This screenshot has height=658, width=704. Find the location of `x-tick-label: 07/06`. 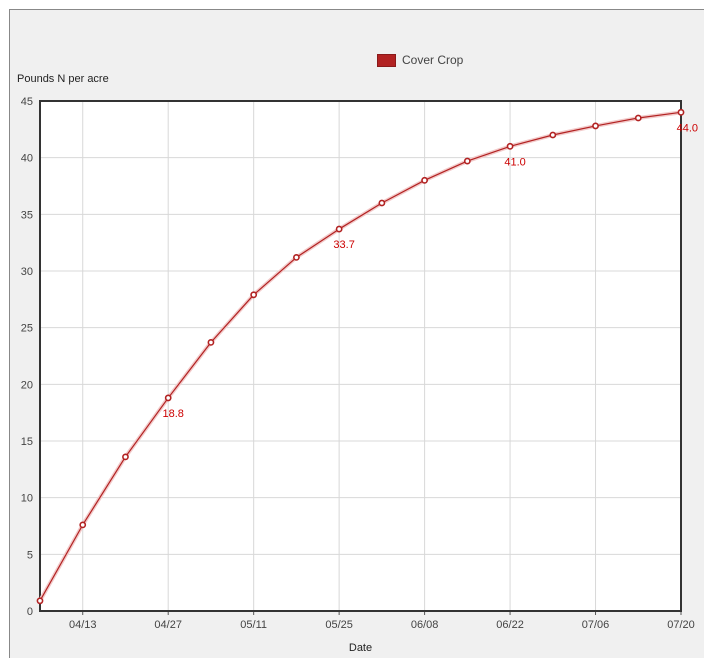

x-tick-label: 07/06 is located at coordinates (596, 625).